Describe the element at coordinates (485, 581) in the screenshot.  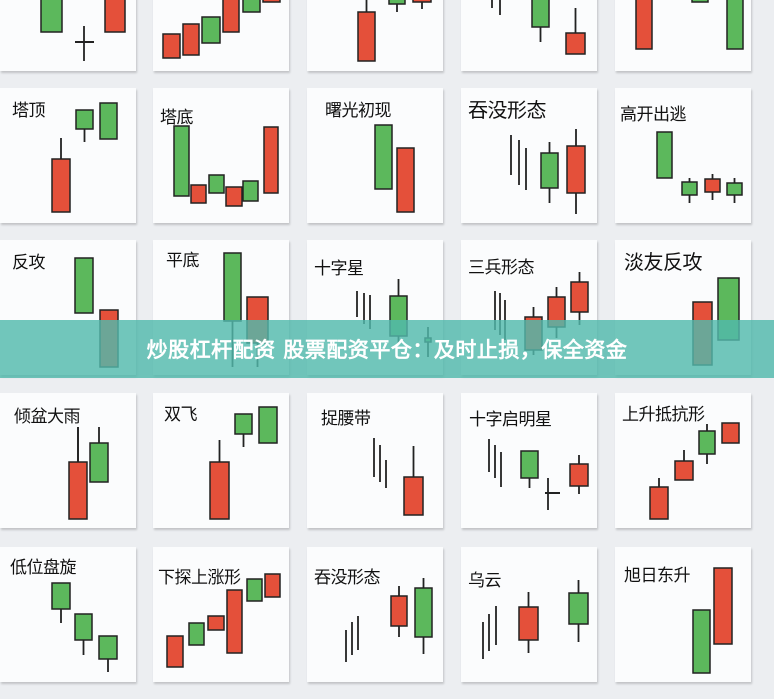
I see `pattern-title: 乌云` at that location.